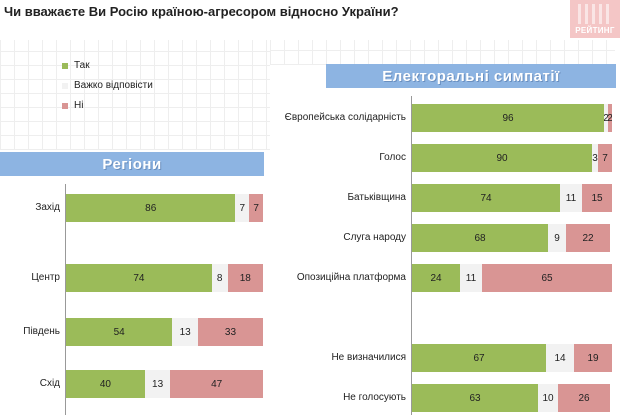  Describe the element at coordinates (374, 397) in the screenshot. I see `category-label: Не голосують` at that location.